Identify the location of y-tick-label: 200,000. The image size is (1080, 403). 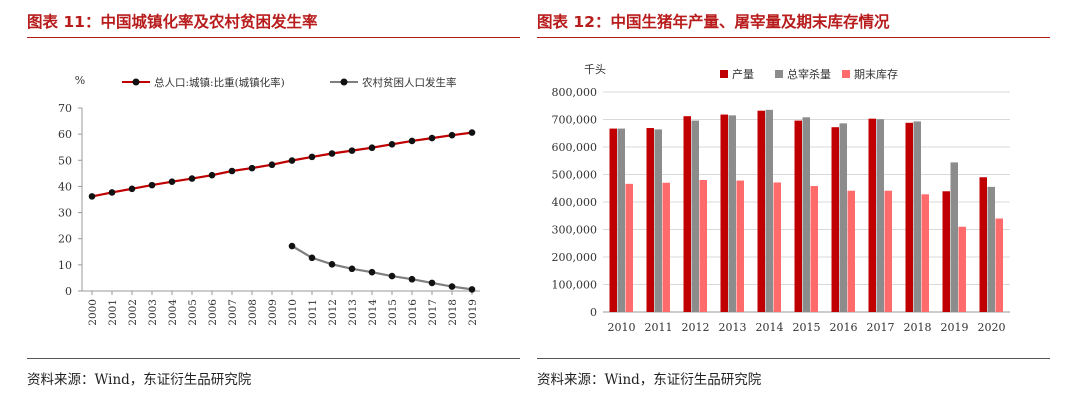
(575, 257).